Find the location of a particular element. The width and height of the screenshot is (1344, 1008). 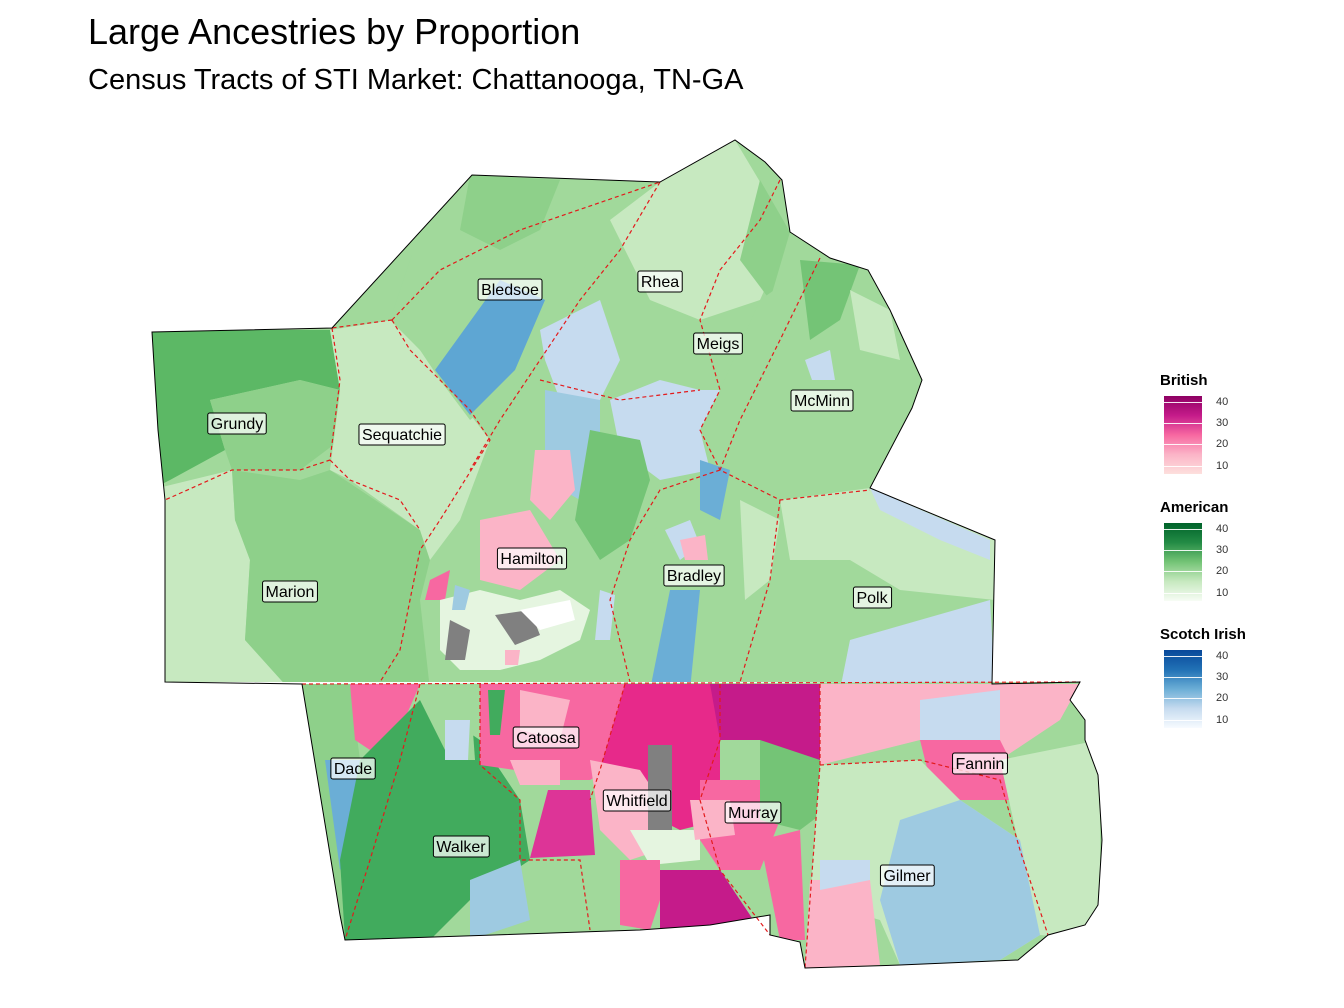

legend-title: Scotch Irish is located at coordinates (1203, 634).